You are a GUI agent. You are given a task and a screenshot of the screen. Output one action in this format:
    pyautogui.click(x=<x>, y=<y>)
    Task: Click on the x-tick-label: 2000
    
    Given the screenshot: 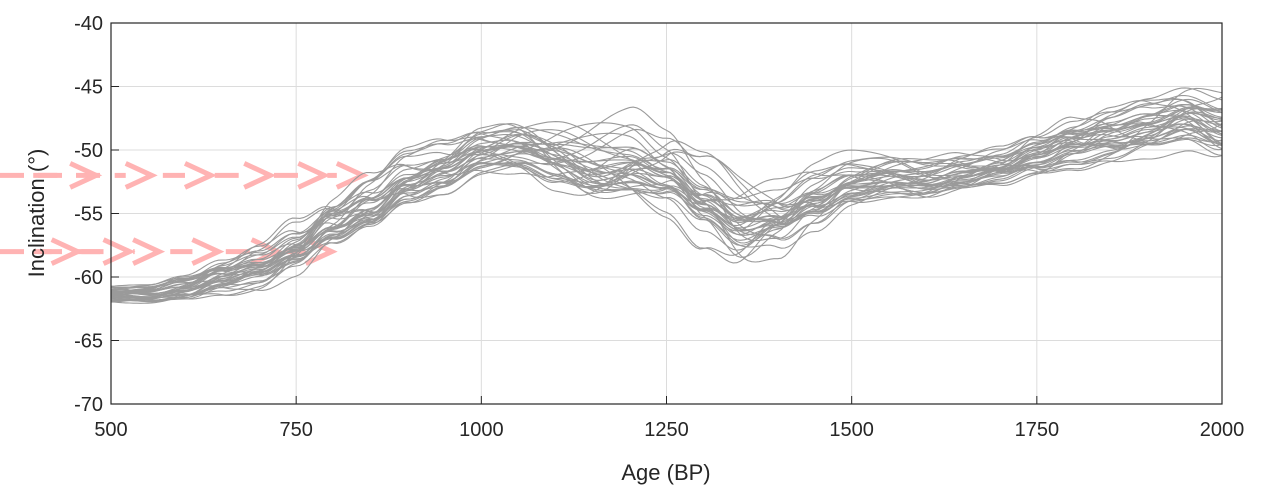 What is the action you would take?
    pyautogui.click(x=1222, y=430)
    